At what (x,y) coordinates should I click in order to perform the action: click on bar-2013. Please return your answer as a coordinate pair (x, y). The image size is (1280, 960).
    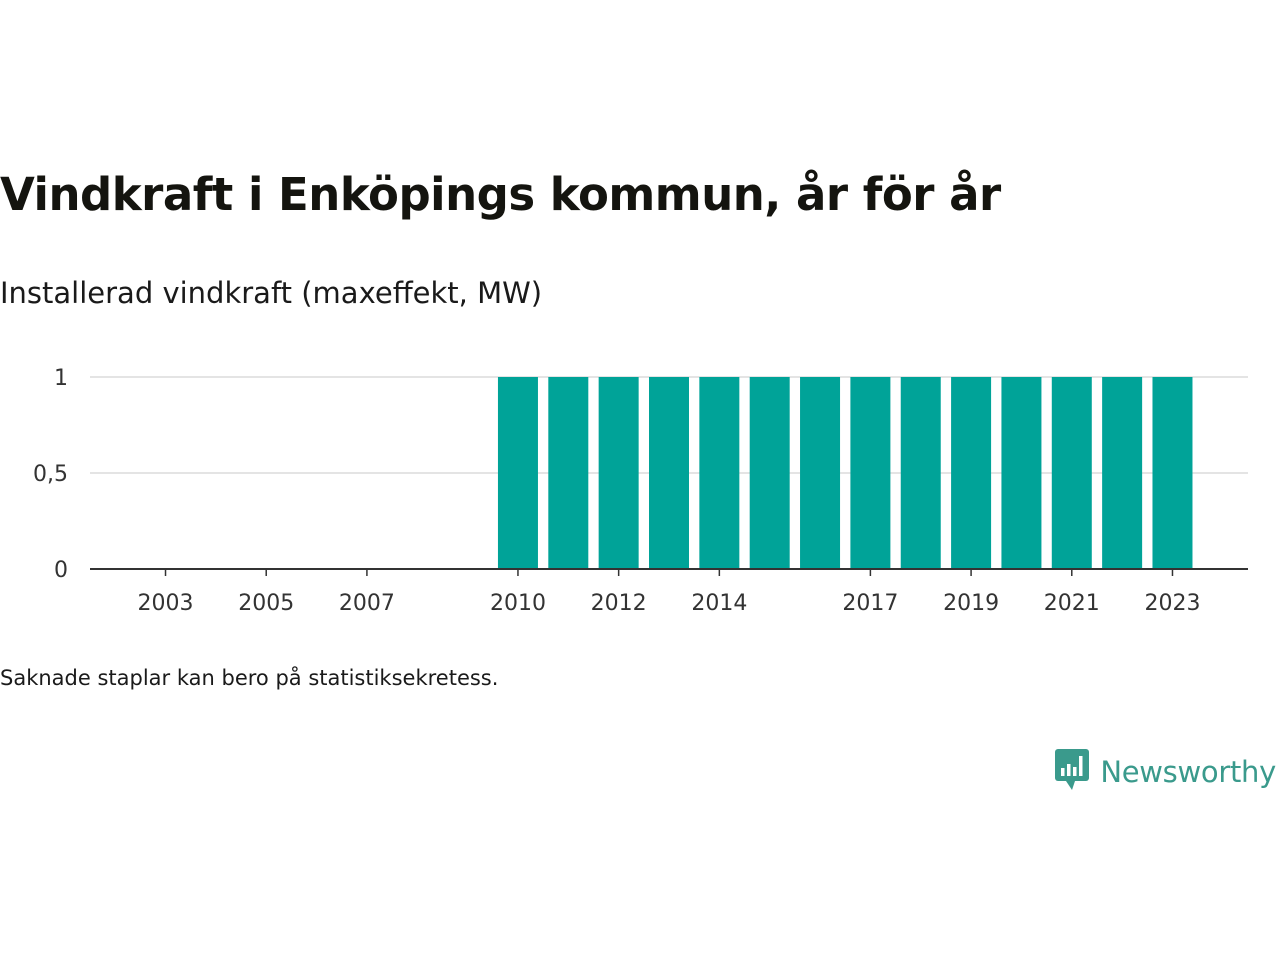
    Looking at the image, I should click on (669, 473).